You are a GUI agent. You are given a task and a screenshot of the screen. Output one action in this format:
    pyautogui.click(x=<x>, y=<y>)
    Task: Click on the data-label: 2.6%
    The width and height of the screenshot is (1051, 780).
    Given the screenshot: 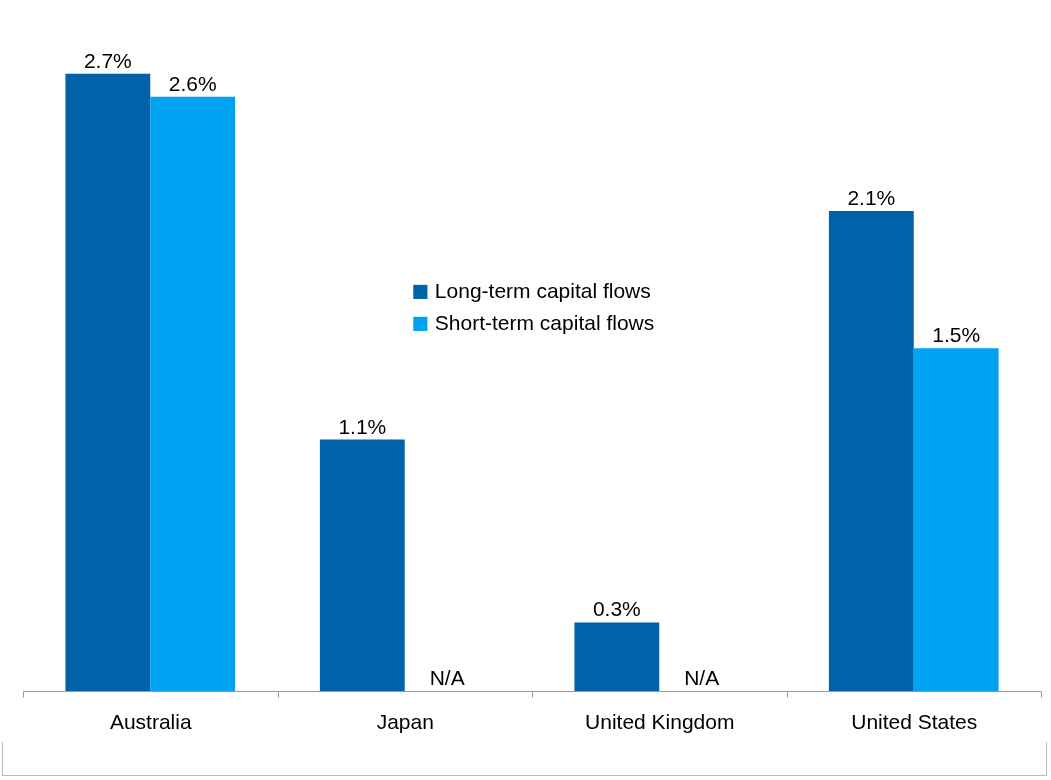 What is the action you would take?
    pyautogui.click(x=192, y=83)
    